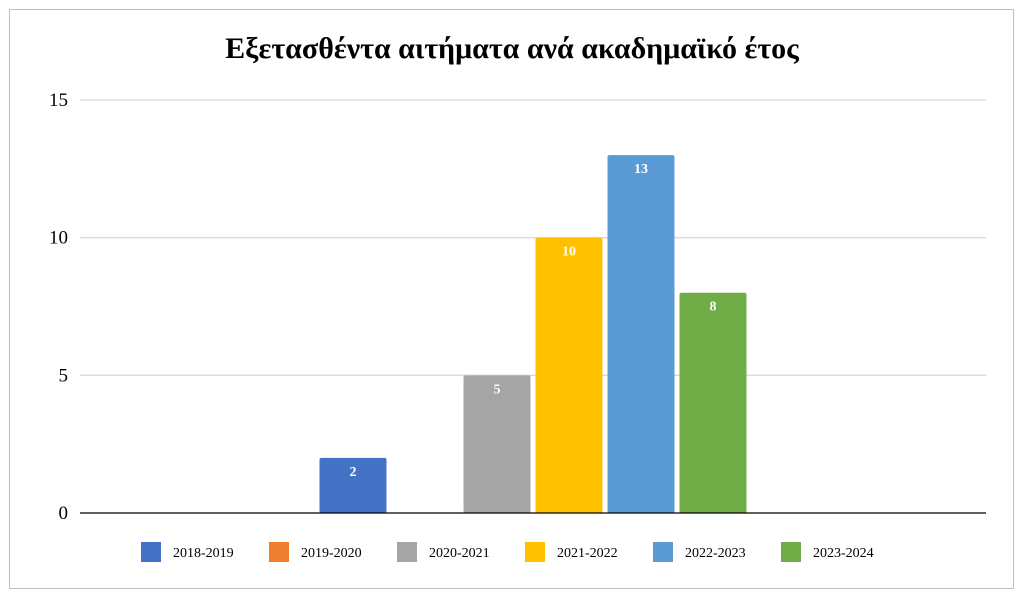 This screenshot has width=1024, height=600. Describe the element at coordinates (713, 307) in the screenshot. I see `data-label: 8` at that location.